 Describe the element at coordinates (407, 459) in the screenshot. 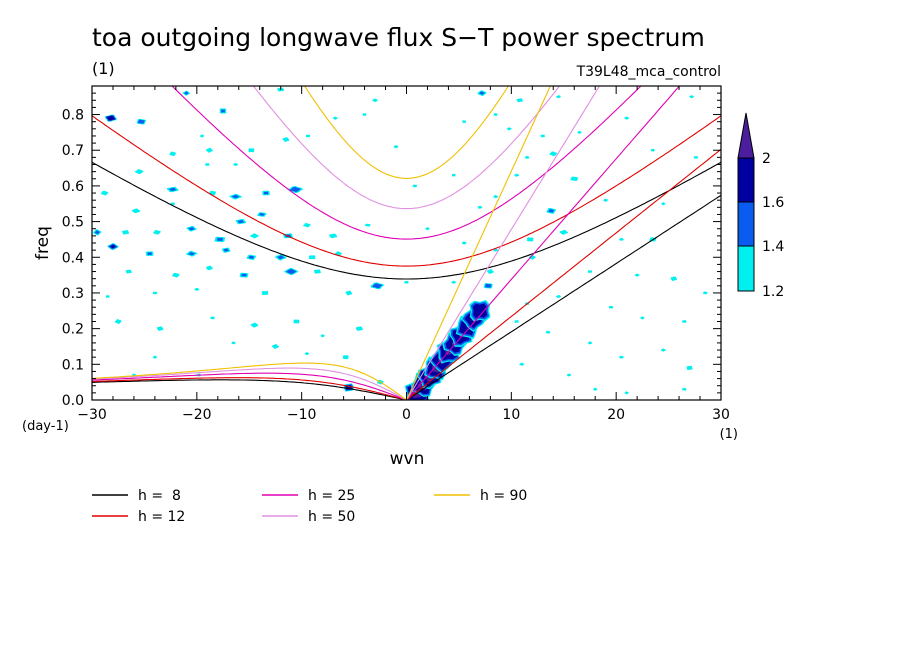

I see `x-axis-label: wvn` at that location.